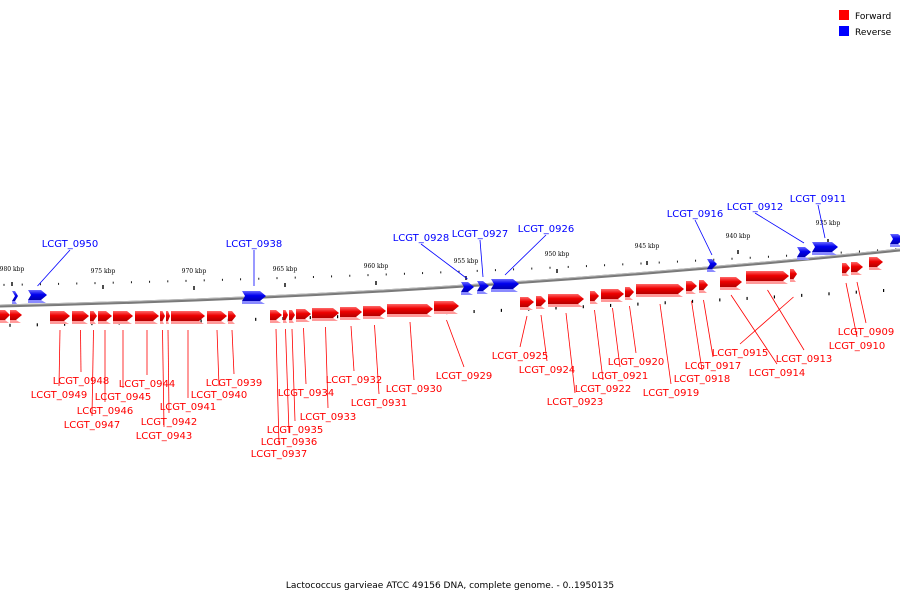  What do you see at coordinates (164, 436) in the screenshot?
I see `gene-label: LCGT_0943` at bounding box center [164, 436].